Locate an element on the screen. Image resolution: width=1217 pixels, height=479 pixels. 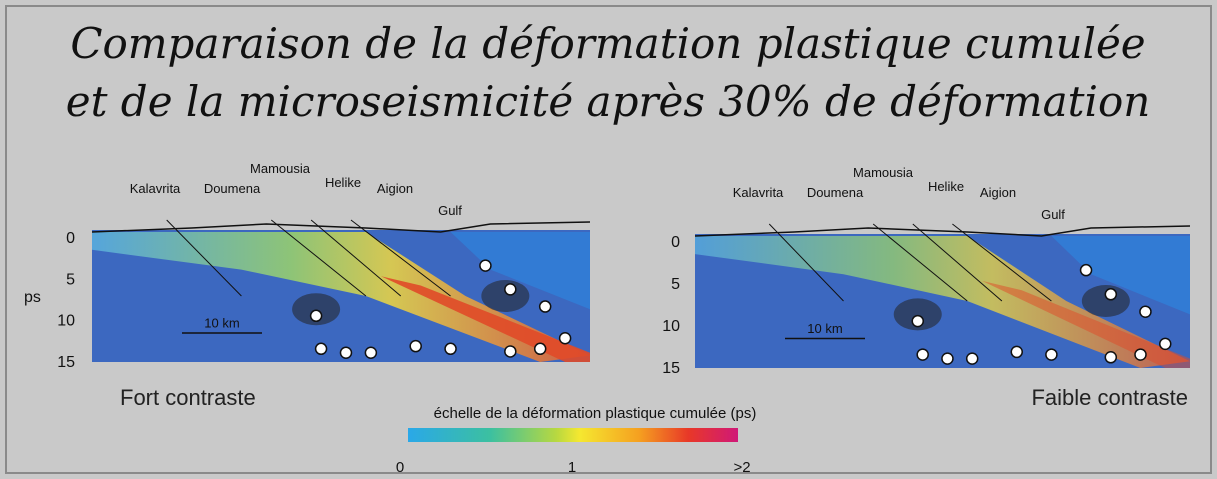
colorbar-label: 0 is located at coordinates (400, 467).